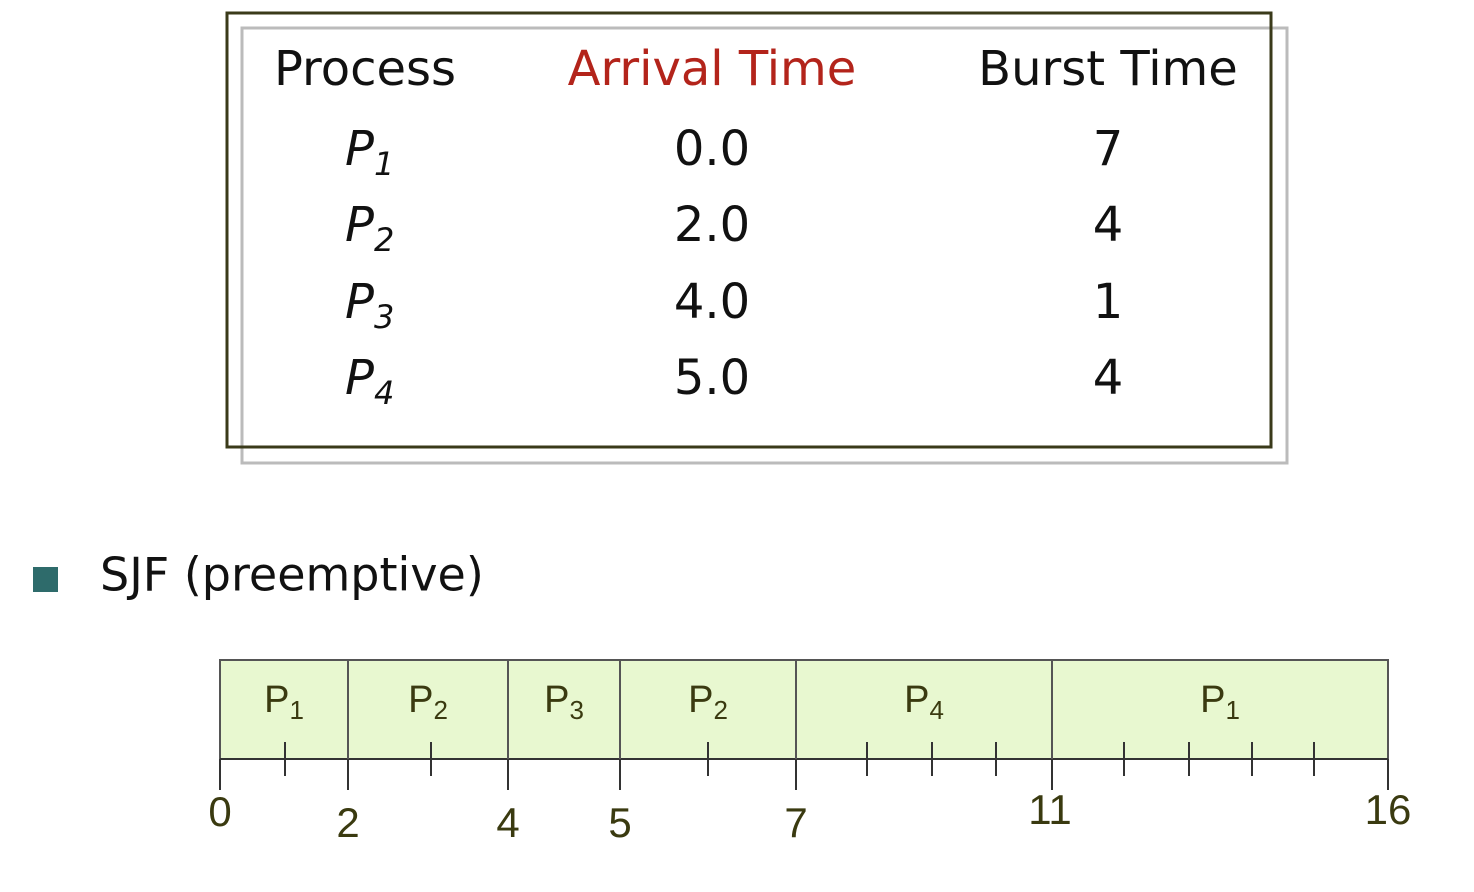 This screenshot has width=1474, height=892. What do you see at coordinates (347, 822) in the screenshot?
I see `time-label: 2` at bounding box center [347, 822].